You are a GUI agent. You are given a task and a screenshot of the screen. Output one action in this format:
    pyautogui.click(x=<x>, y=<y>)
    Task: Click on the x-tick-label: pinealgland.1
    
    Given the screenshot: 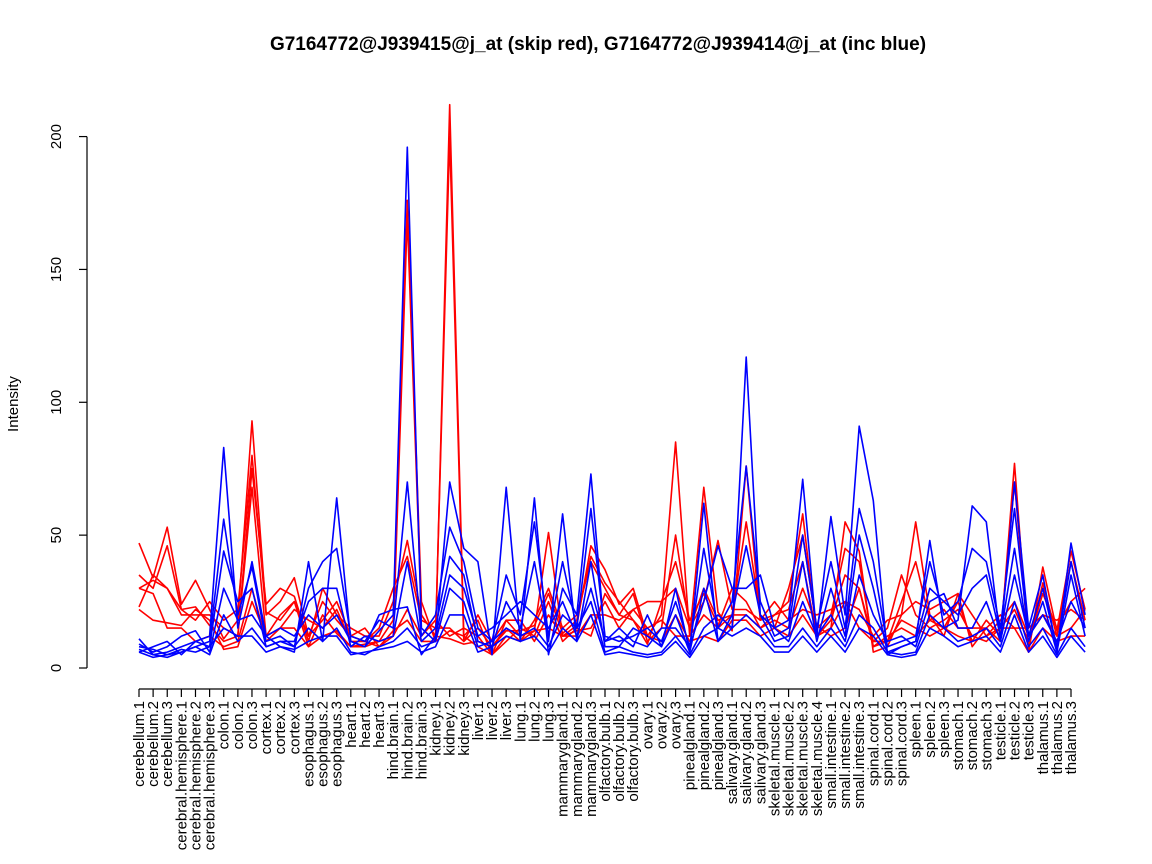 What is the action you would take?
    pyautogui.click(x=690, y=745)
    